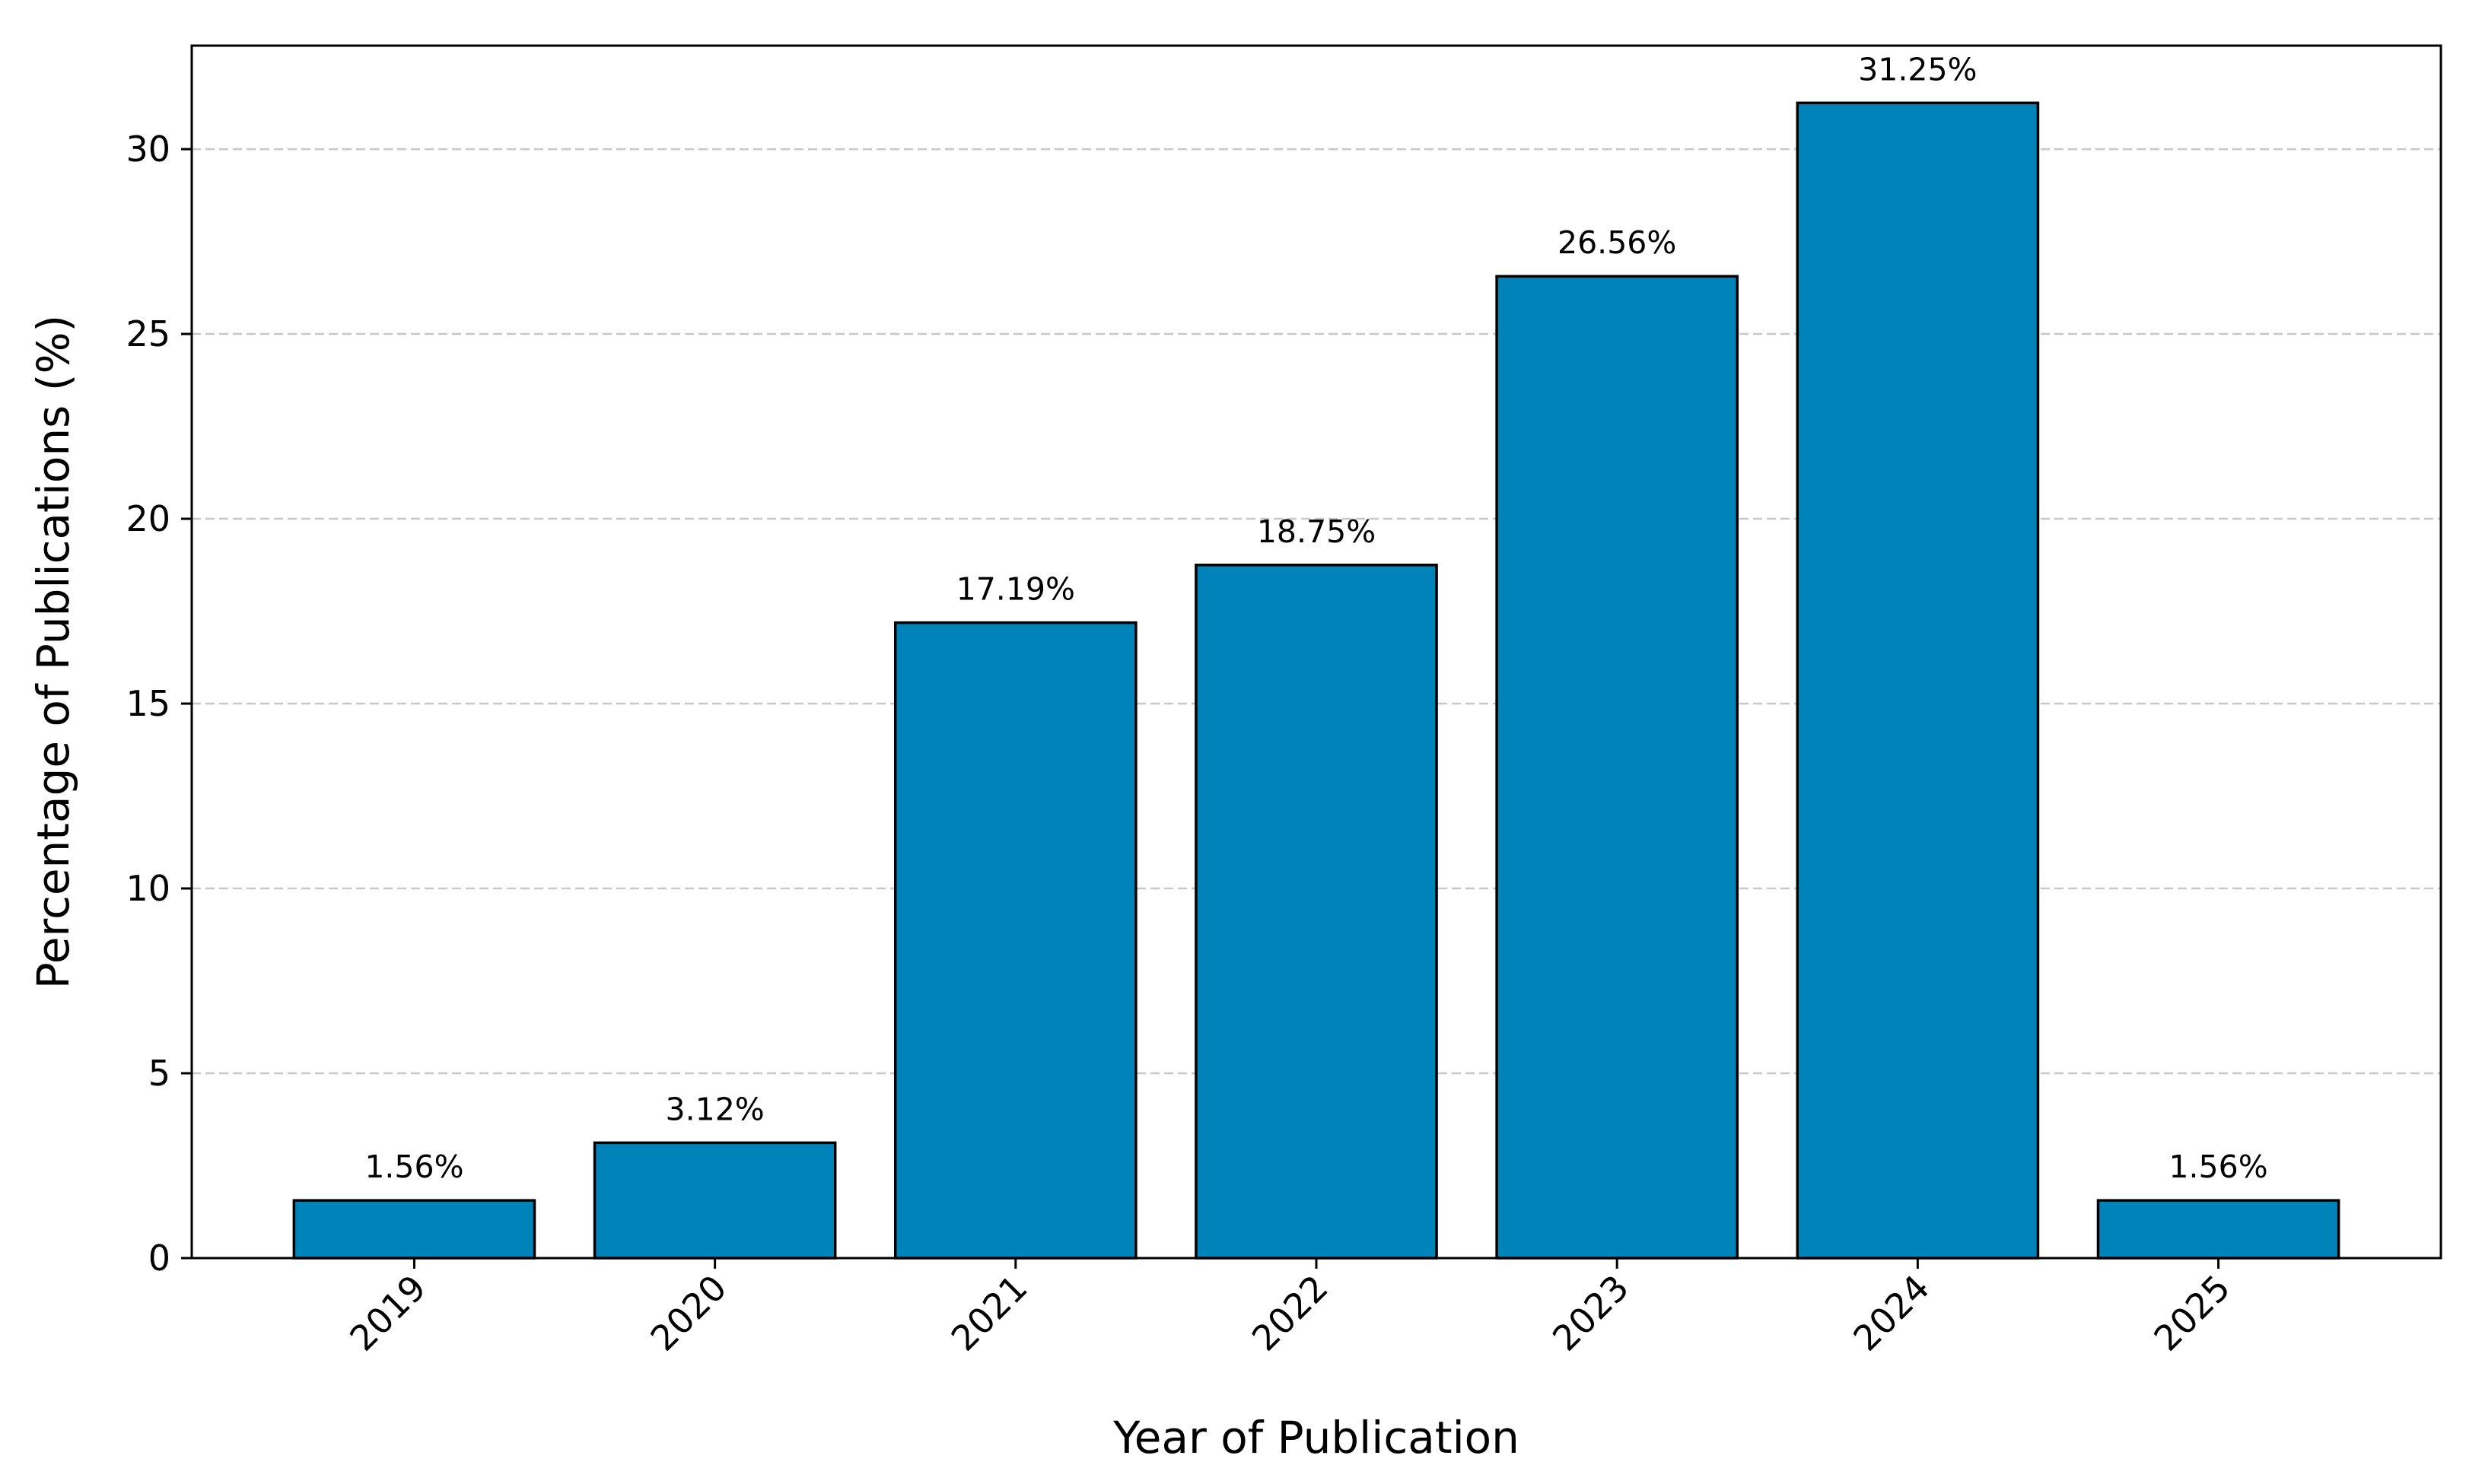  Describe the element at coordinates (688, 1313) in the screenshot. I see `x-tick-label: 2020` at that location.